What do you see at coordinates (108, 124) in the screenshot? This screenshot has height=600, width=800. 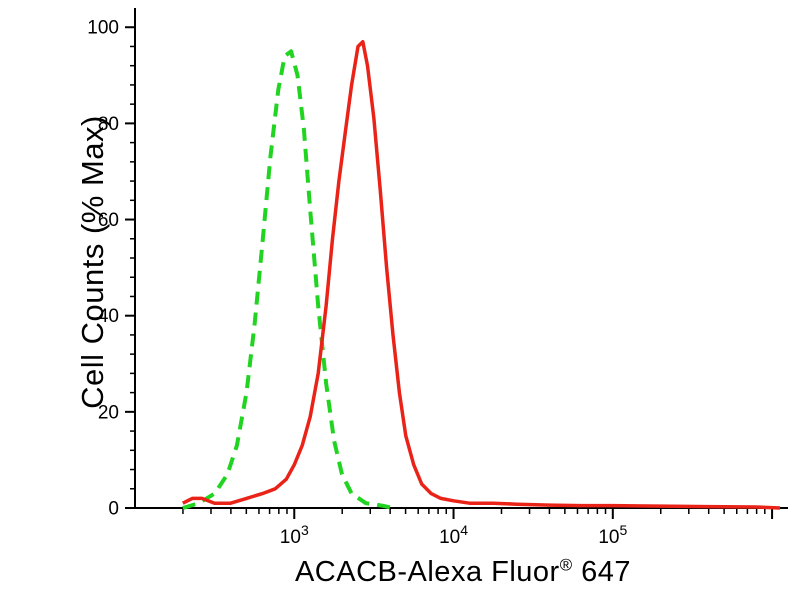 I see `y-tick-label: 80` at bounding box center [108, 124].